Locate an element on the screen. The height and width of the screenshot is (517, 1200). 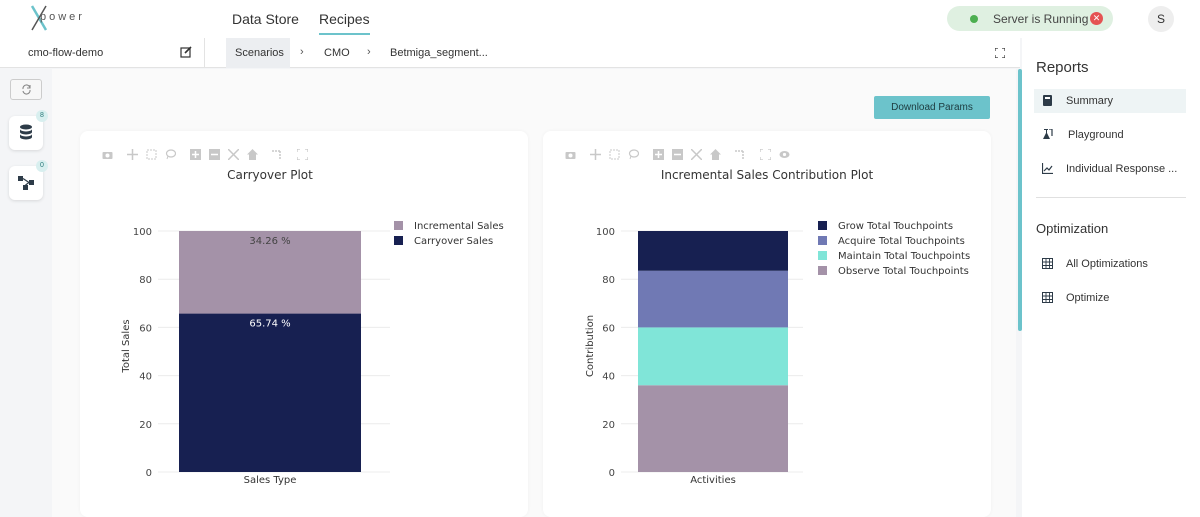
book-icon is located at coordinates (1047, 100).